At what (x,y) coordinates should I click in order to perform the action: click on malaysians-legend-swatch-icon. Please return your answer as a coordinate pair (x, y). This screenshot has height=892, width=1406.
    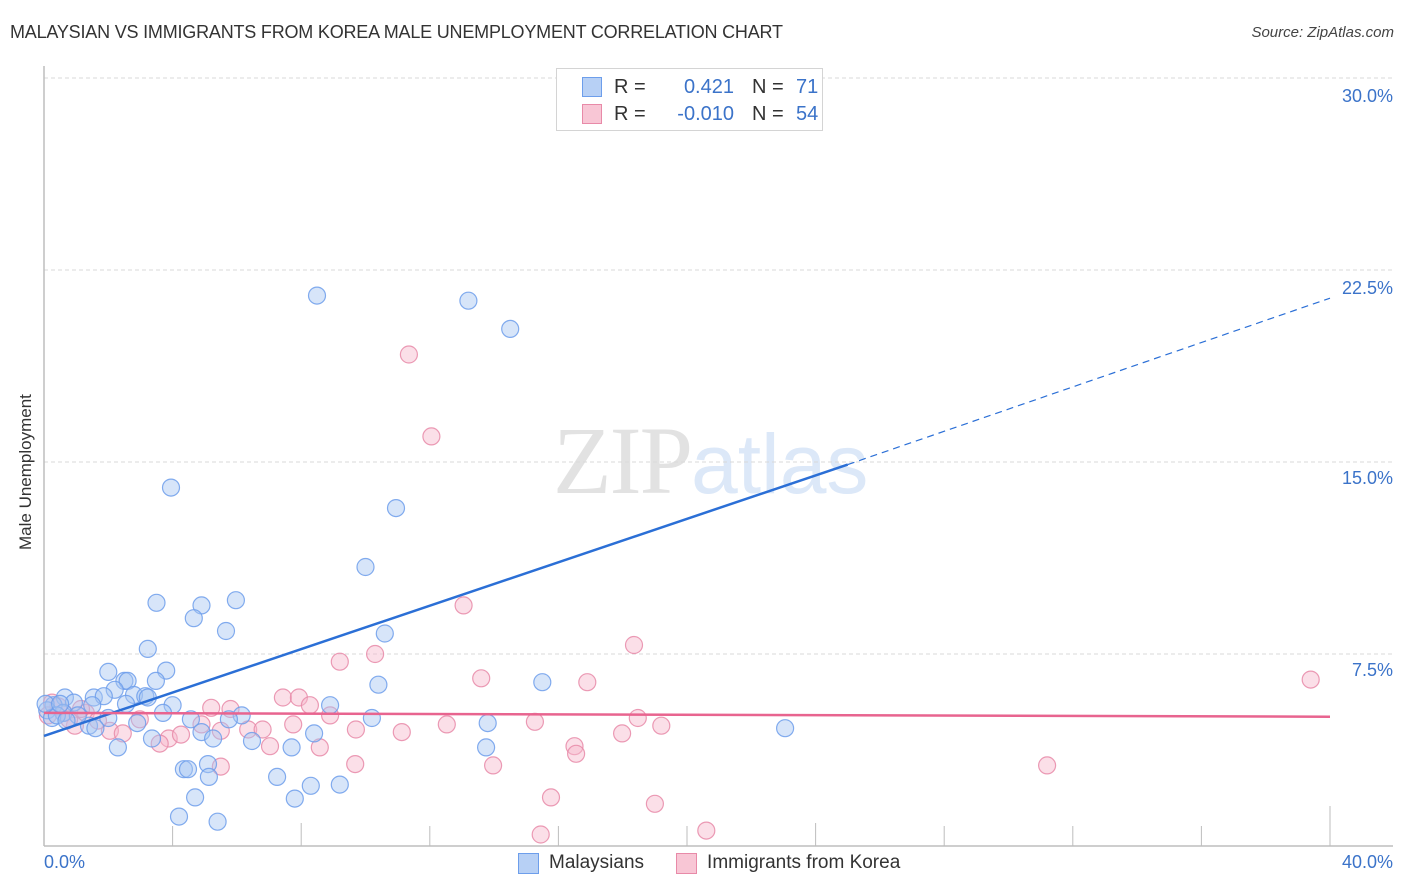
    Looking at the image, I should click on (528, 863).